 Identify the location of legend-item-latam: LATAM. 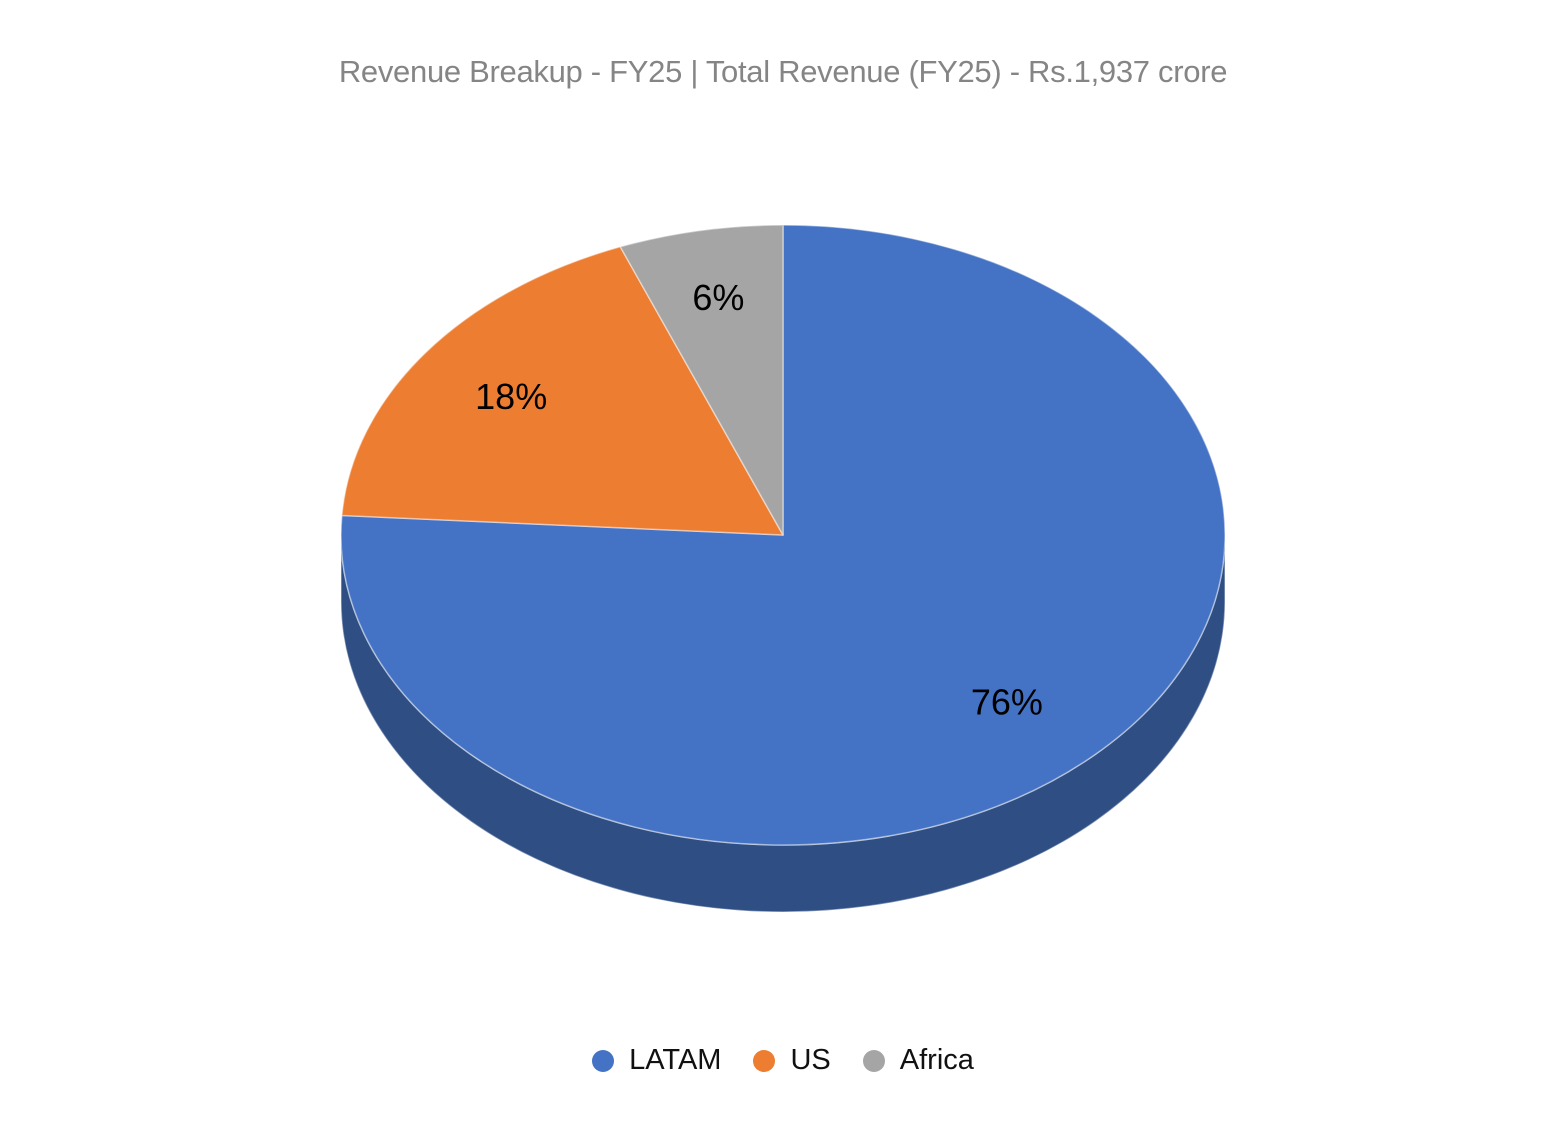
(656, 1060).